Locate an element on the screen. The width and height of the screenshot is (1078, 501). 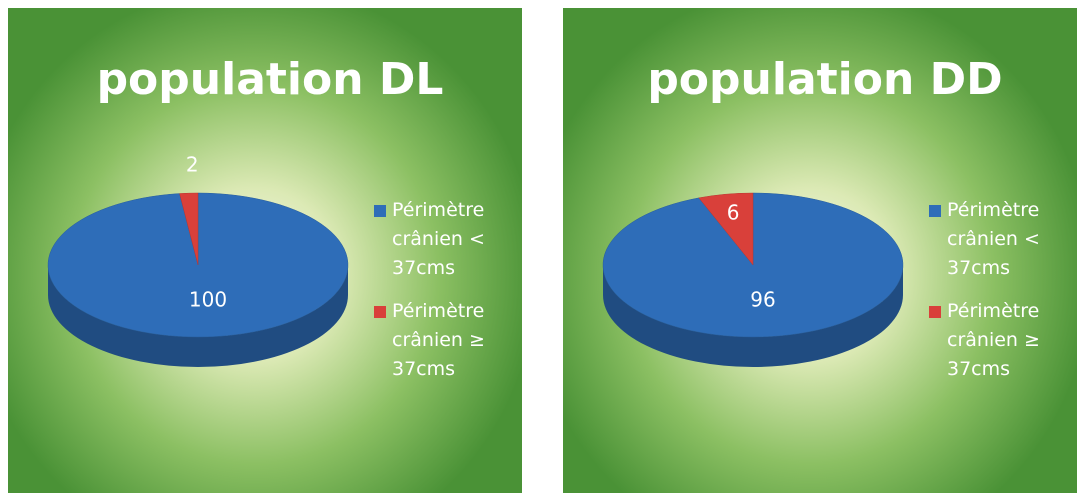
data-label: 100 is located at coordinates (208, 300).